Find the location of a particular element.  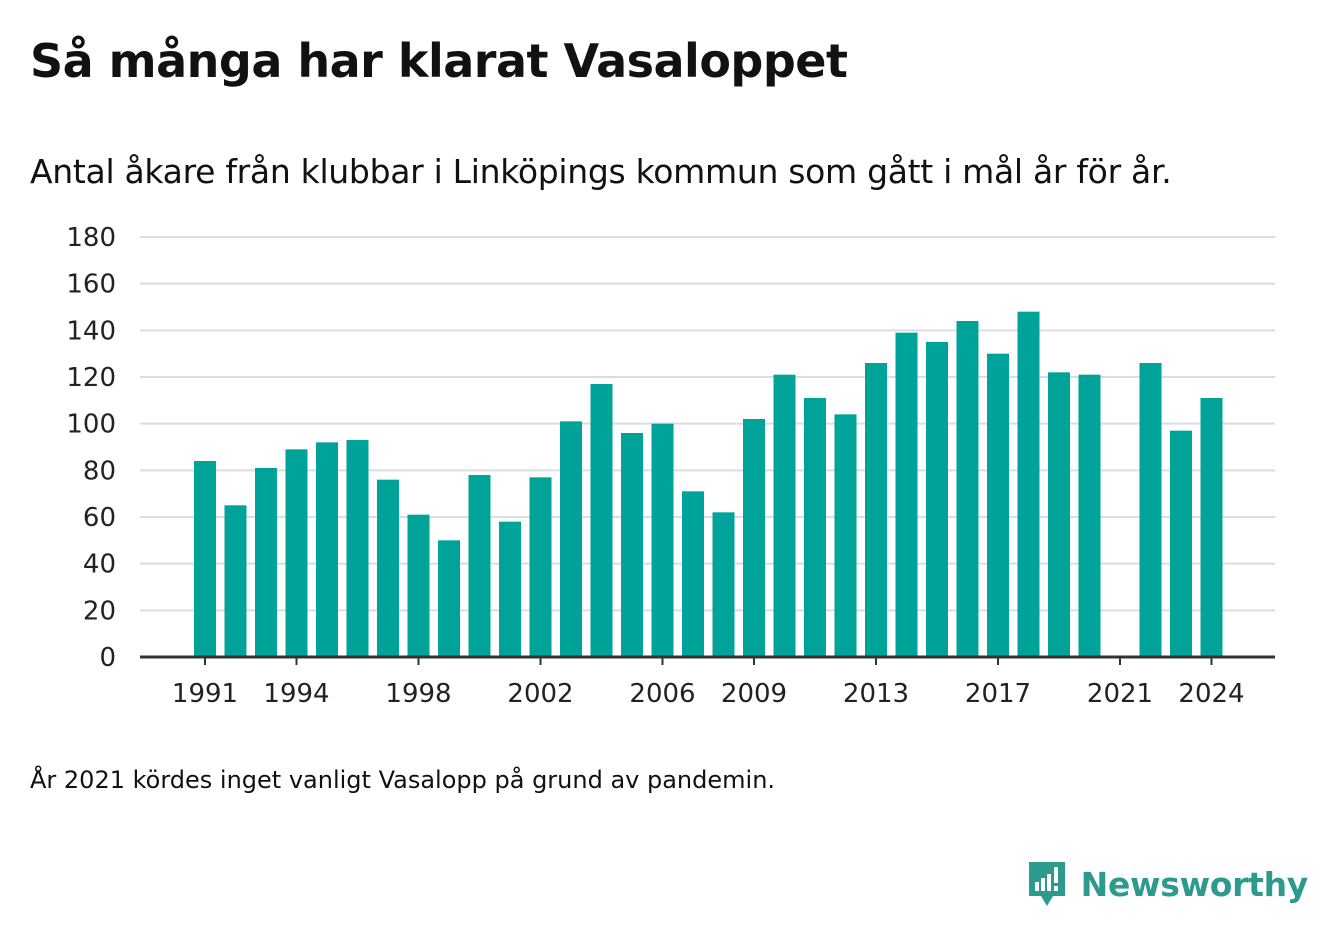

brand-logo: Newsworthy is located at coordinates (1167, 884).